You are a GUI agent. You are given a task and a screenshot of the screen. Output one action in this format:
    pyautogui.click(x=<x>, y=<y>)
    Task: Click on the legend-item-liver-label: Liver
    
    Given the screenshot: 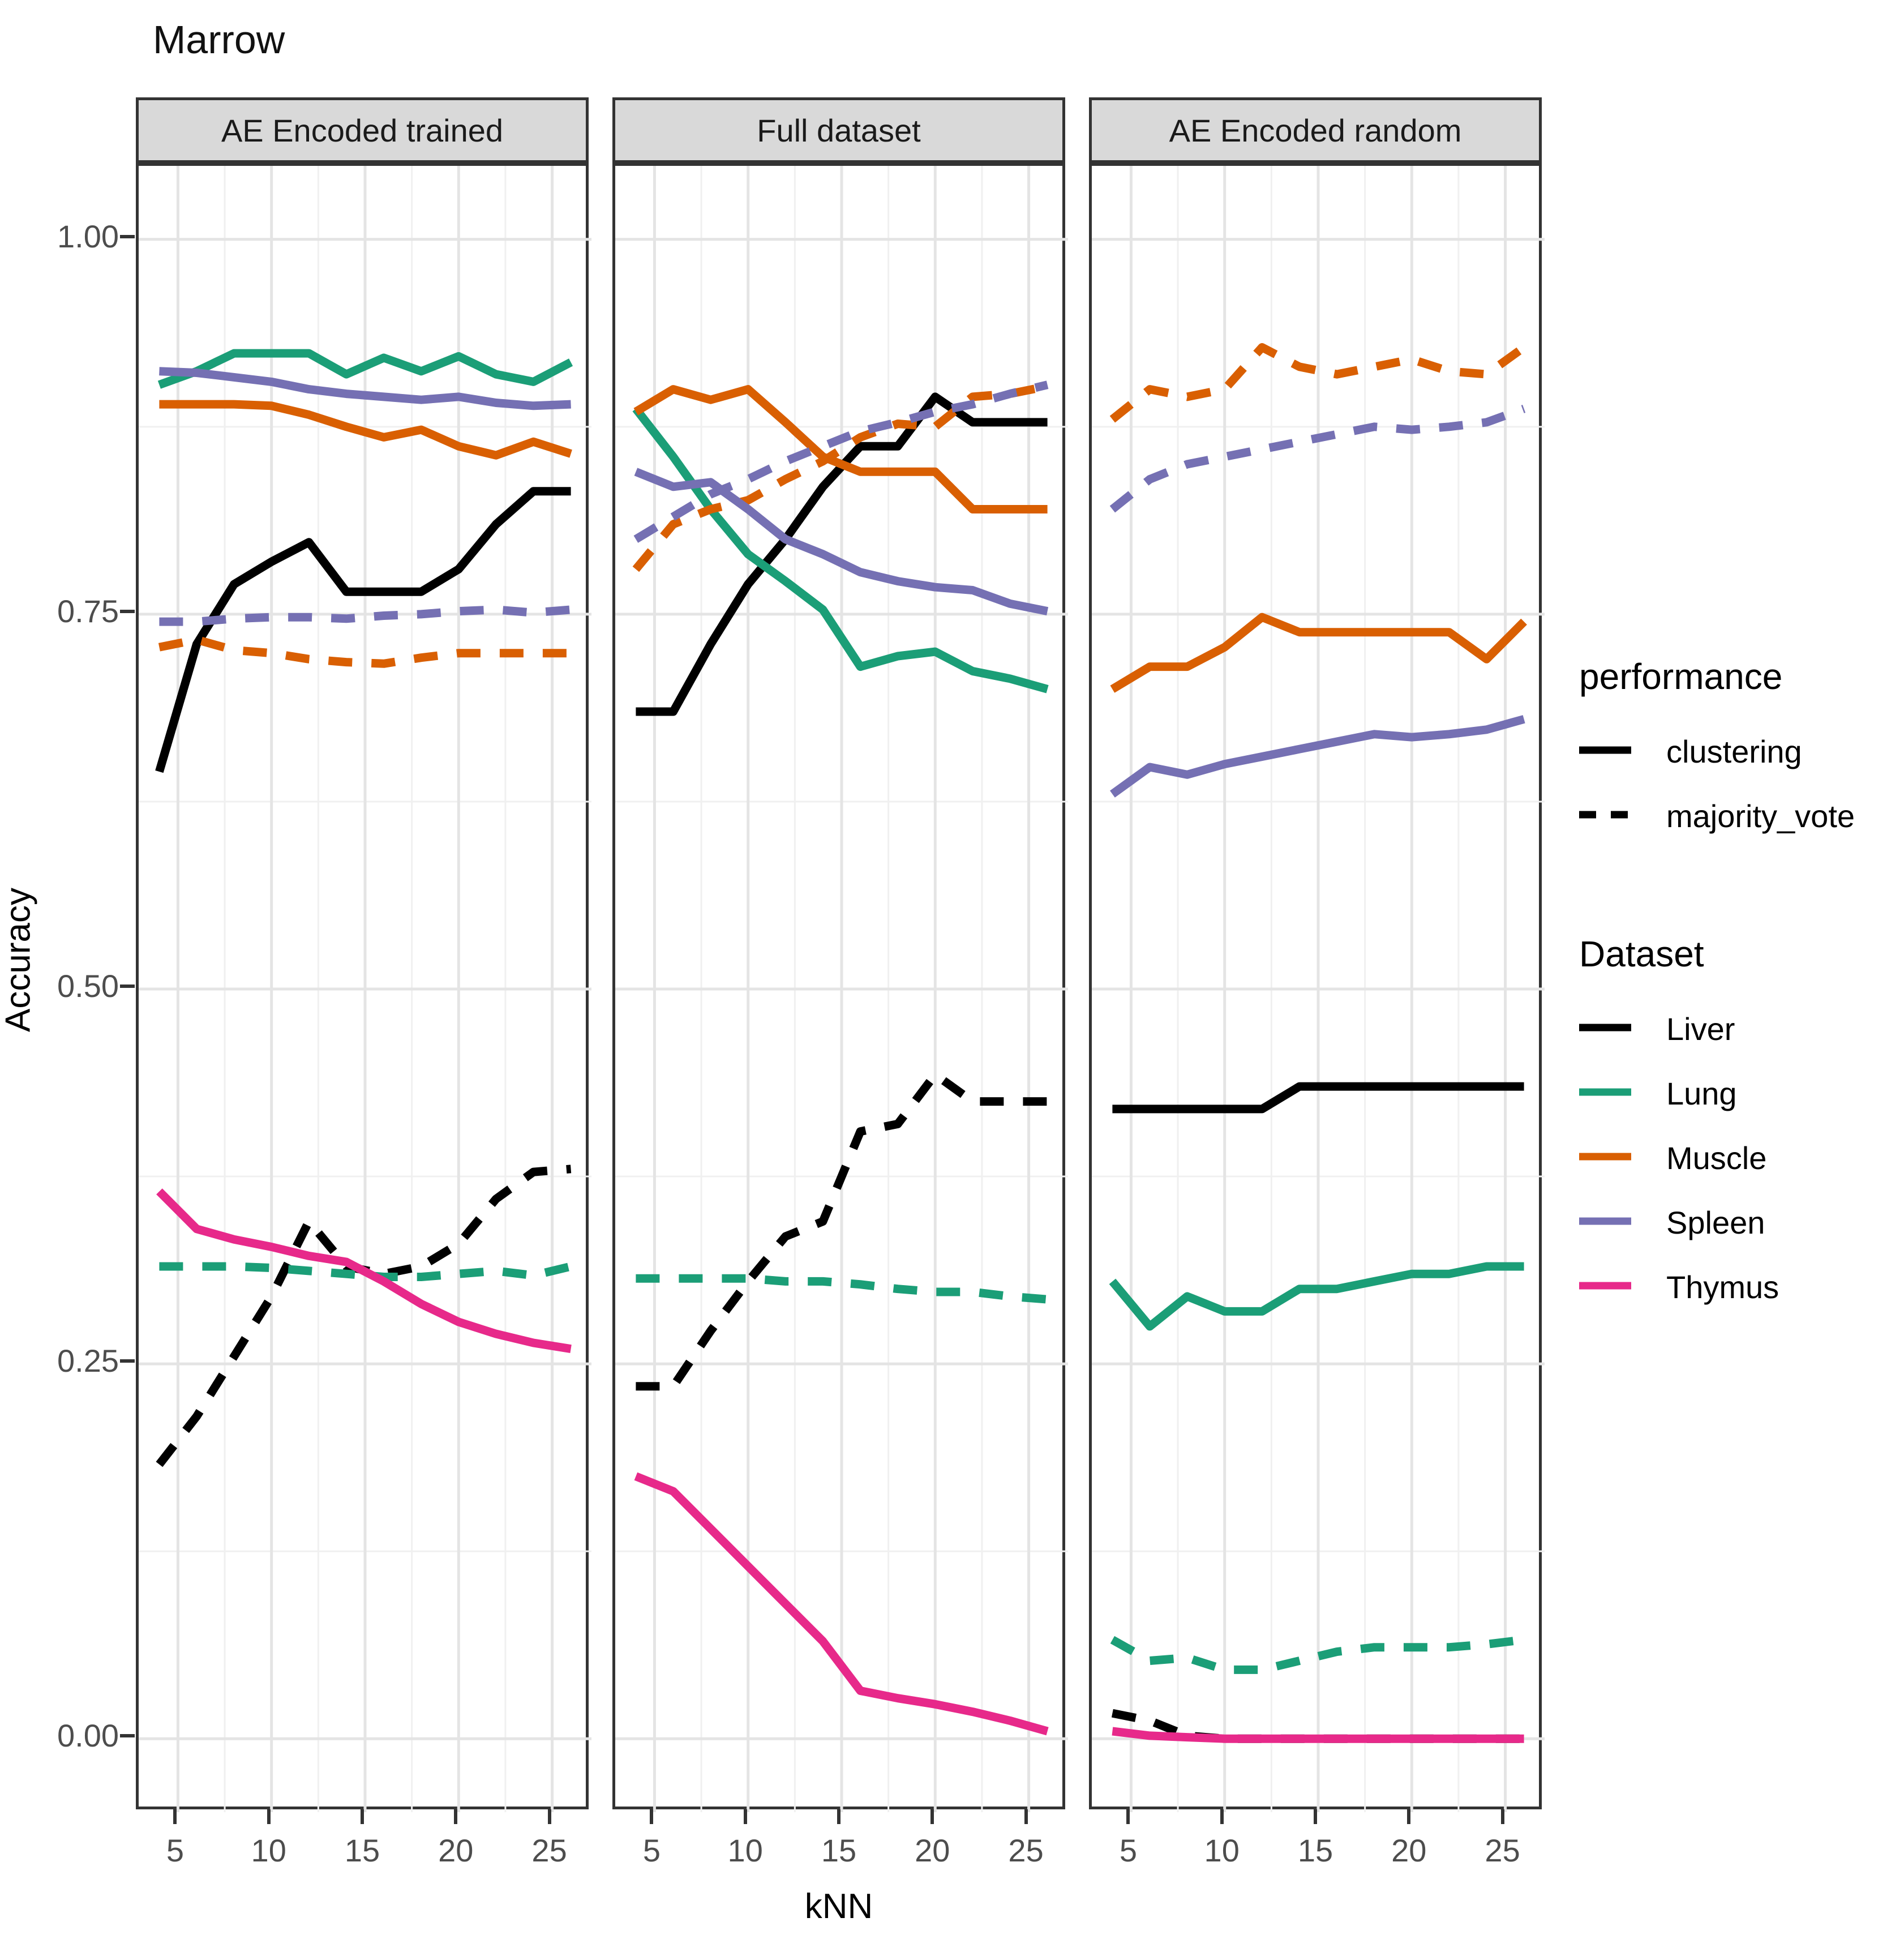 What is the action you would take?
    pyautogui.click(x=1701, y=1029)
    